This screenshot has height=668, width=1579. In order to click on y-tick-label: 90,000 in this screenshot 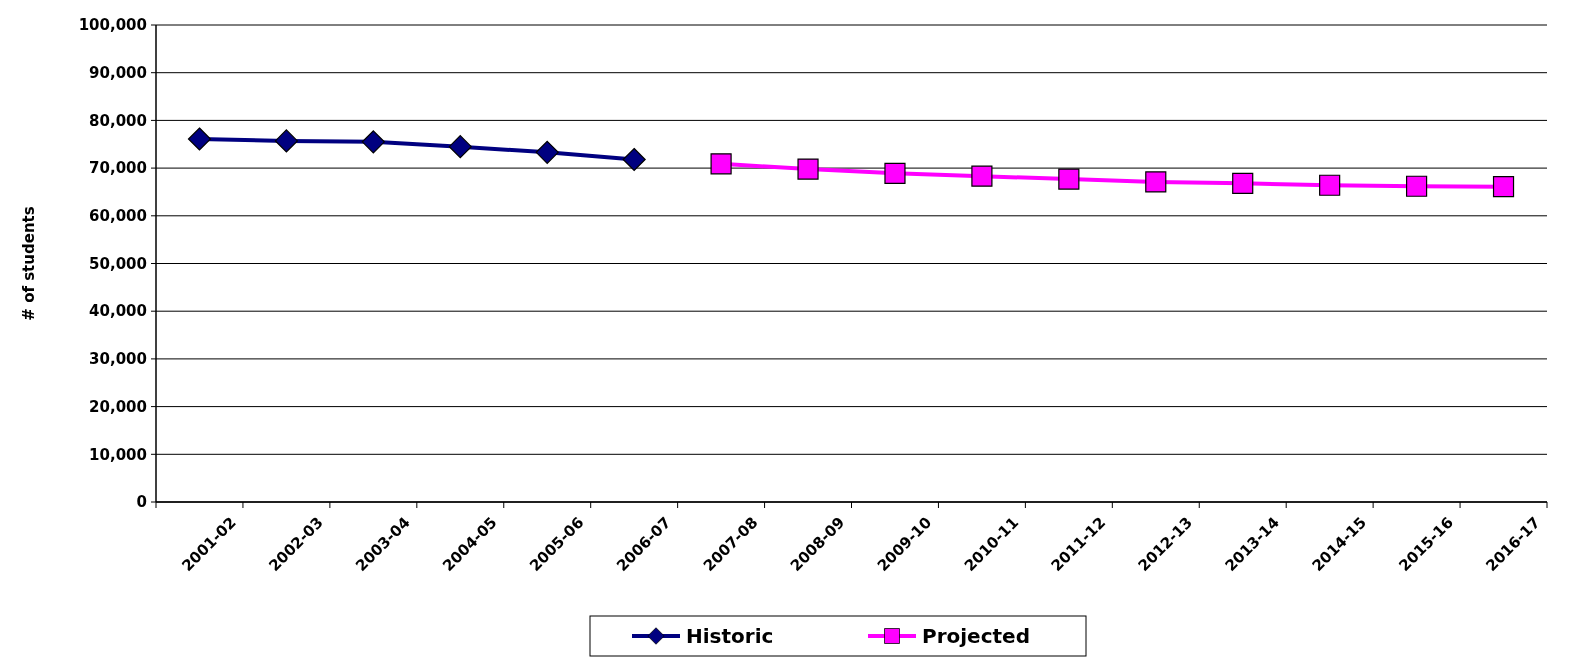, I will do `click(118, 72)`.